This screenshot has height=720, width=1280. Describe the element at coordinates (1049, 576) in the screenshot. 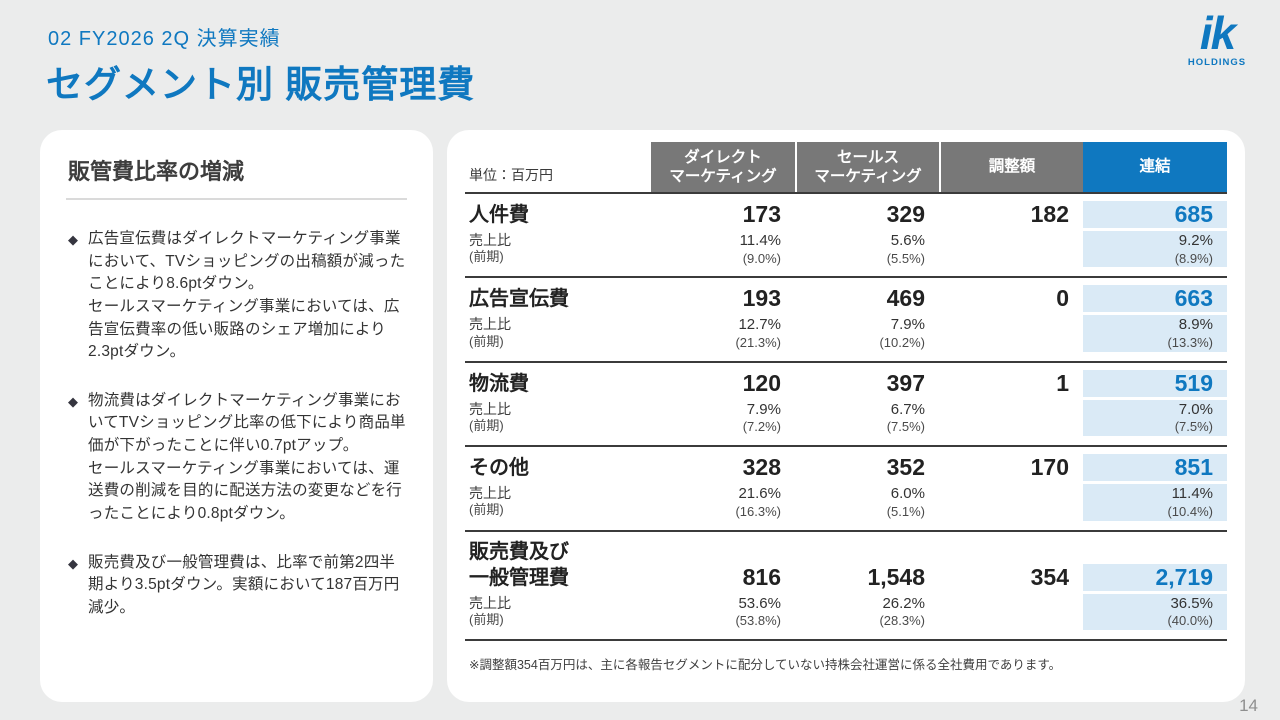

I see `value-cell: 354` at that location.